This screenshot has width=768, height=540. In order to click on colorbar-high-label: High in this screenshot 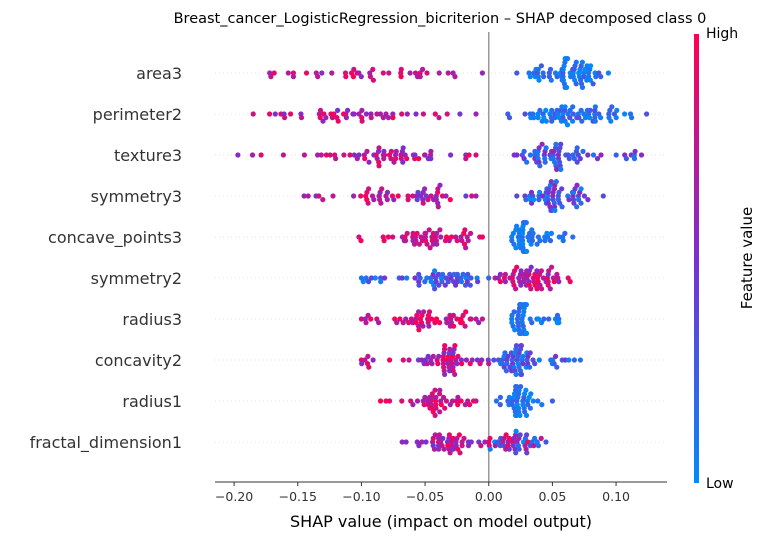, I will do `click(722, 34)`.